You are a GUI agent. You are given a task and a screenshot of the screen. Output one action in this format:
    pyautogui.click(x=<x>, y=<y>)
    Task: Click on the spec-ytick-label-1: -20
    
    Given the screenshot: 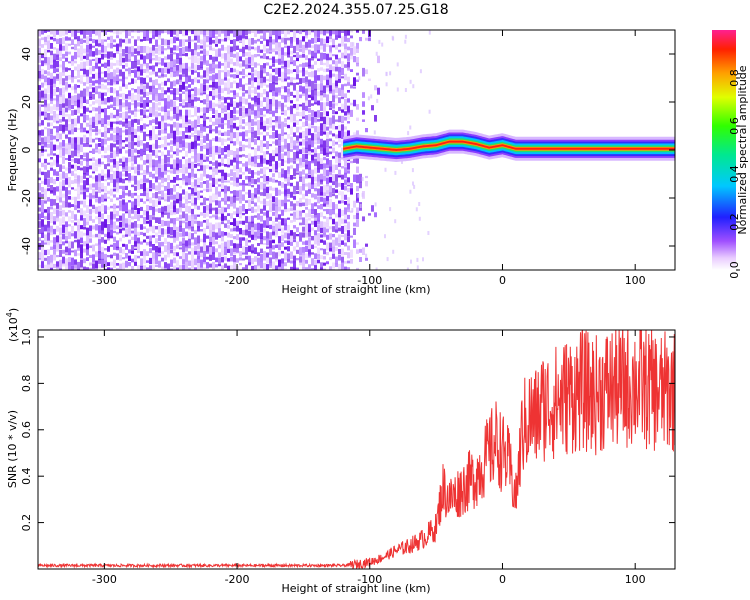 What is the action you would take?
    pyautogui.click(x=26, y=198)
    